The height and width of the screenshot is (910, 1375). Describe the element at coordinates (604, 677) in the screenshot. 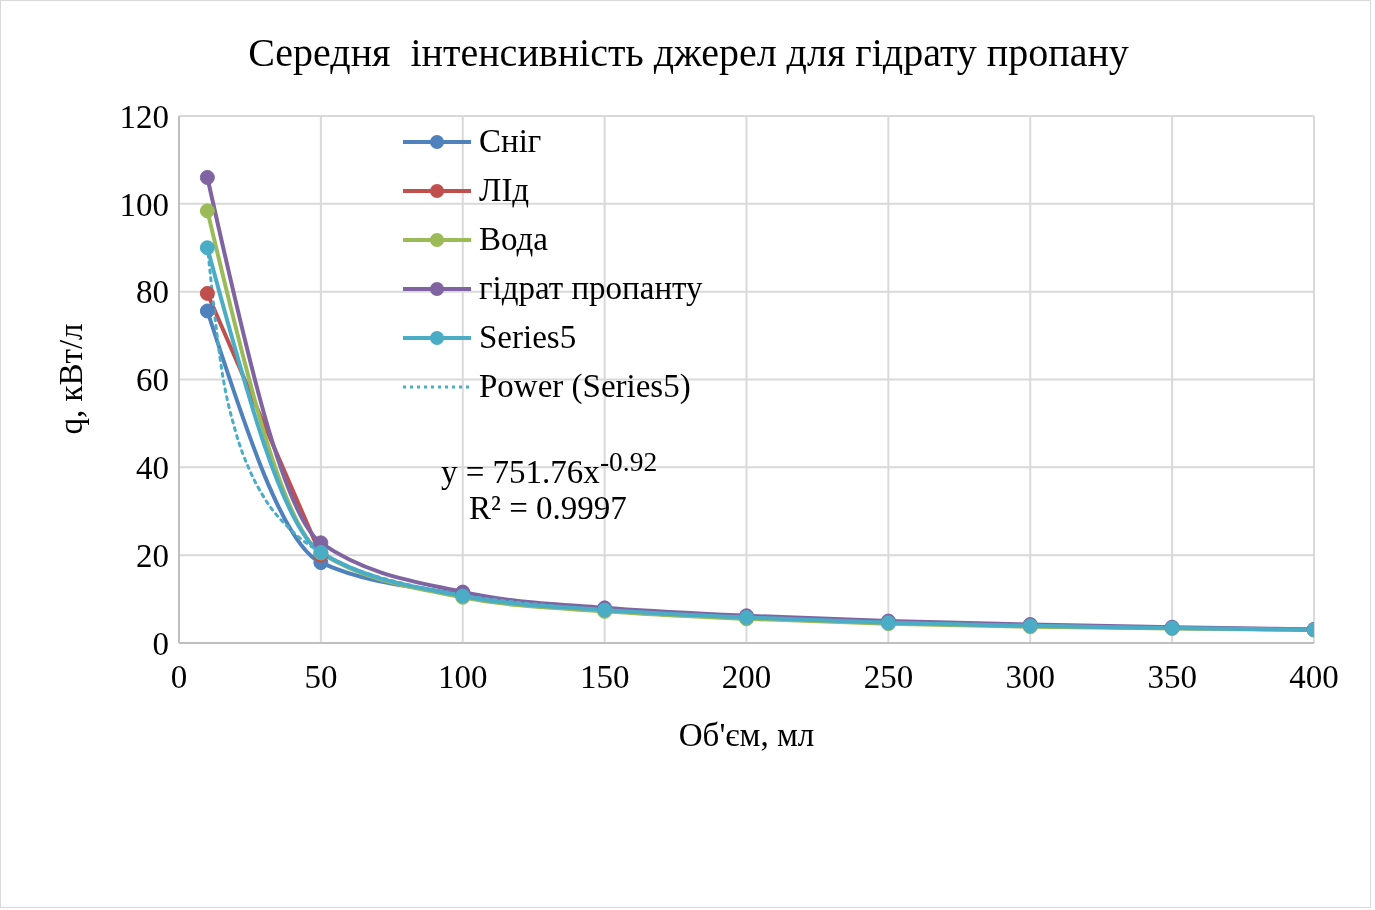

I see `x-tick-label: 150` at that location.